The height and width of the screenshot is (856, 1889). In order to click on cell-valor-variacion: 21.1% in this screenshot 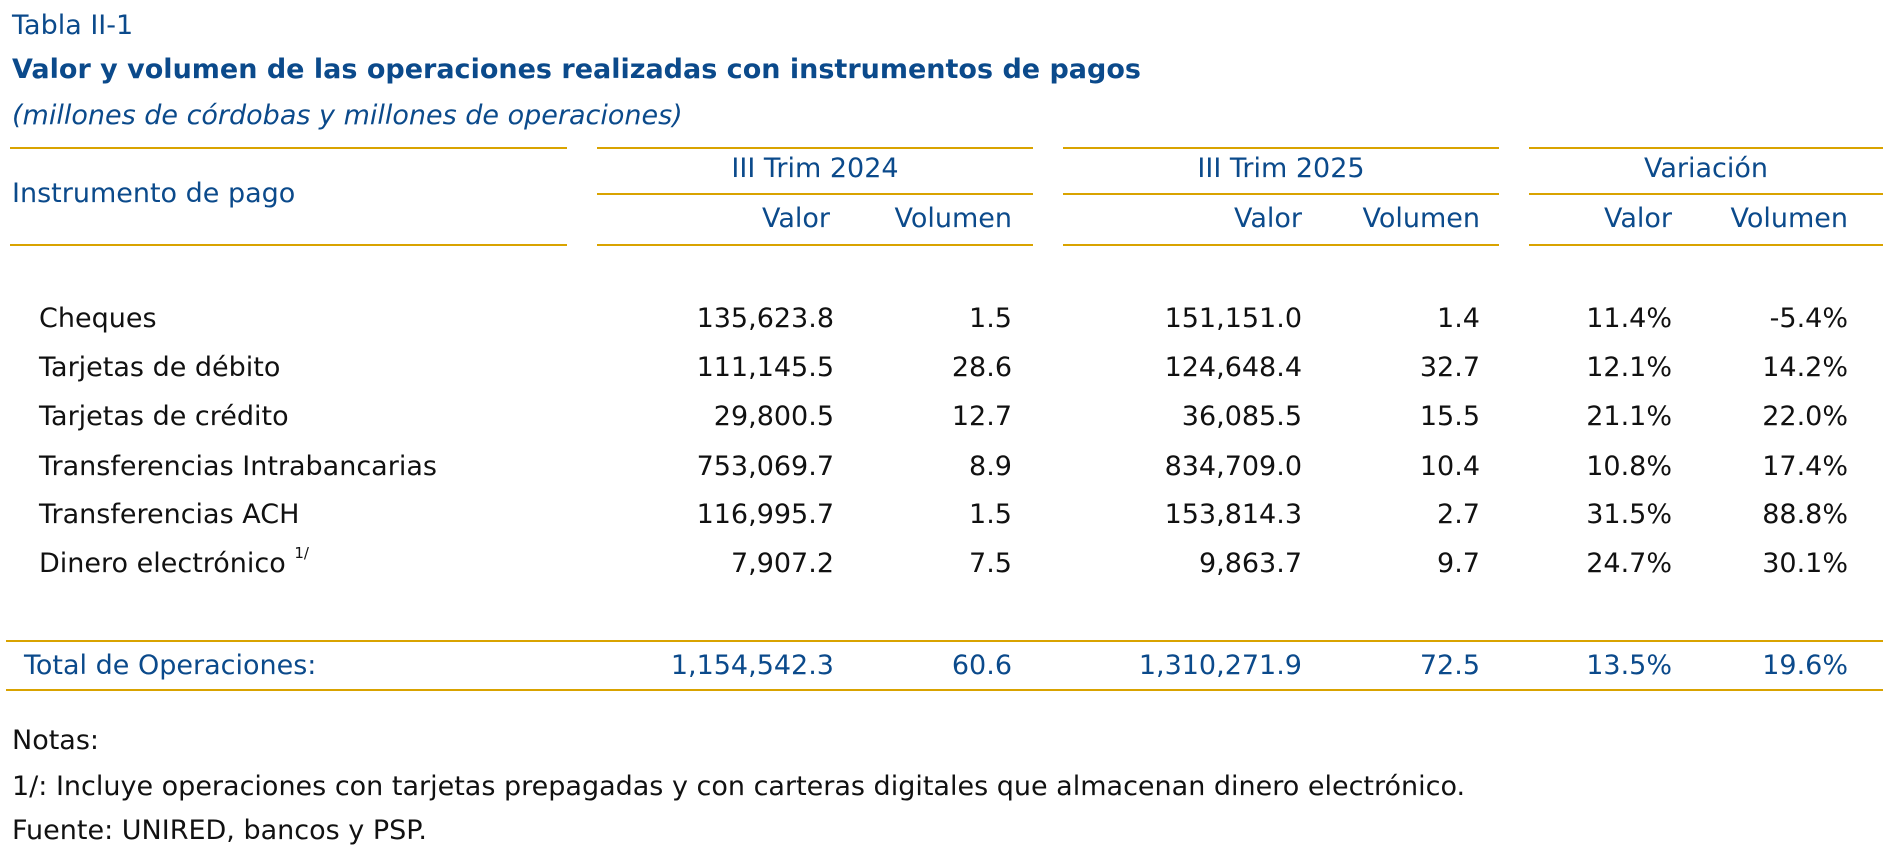, I will do `click(1629, 416)`.